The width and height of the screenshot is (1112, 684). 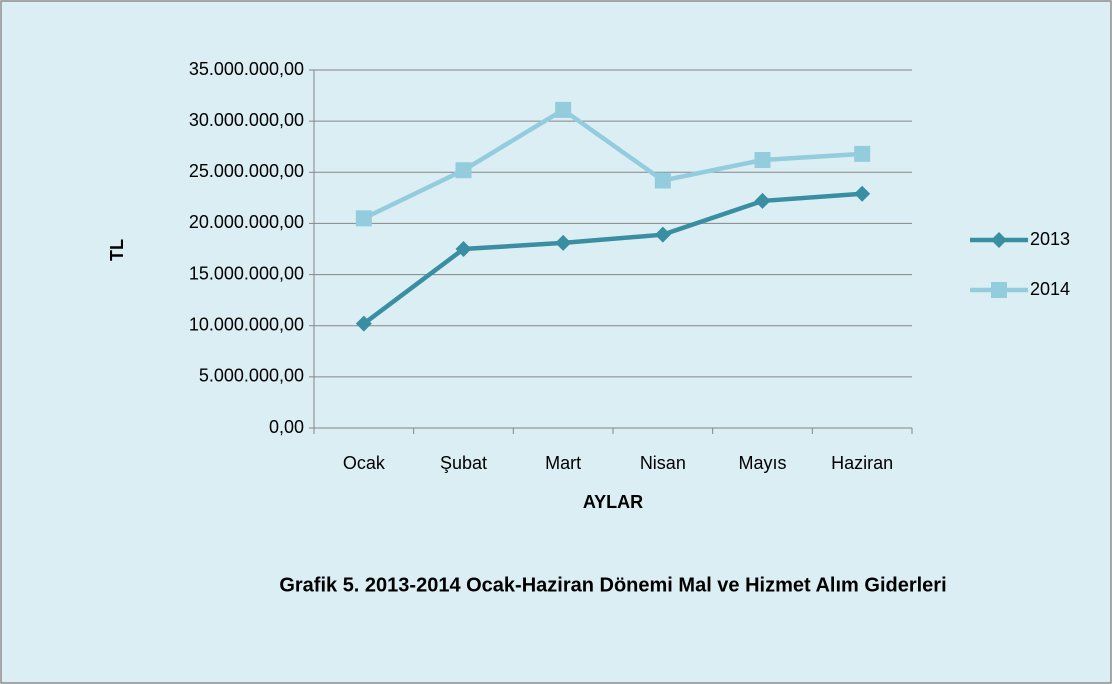 I want to click on y-tick-label: 35.000.000,00, so click(x=246, y=69).